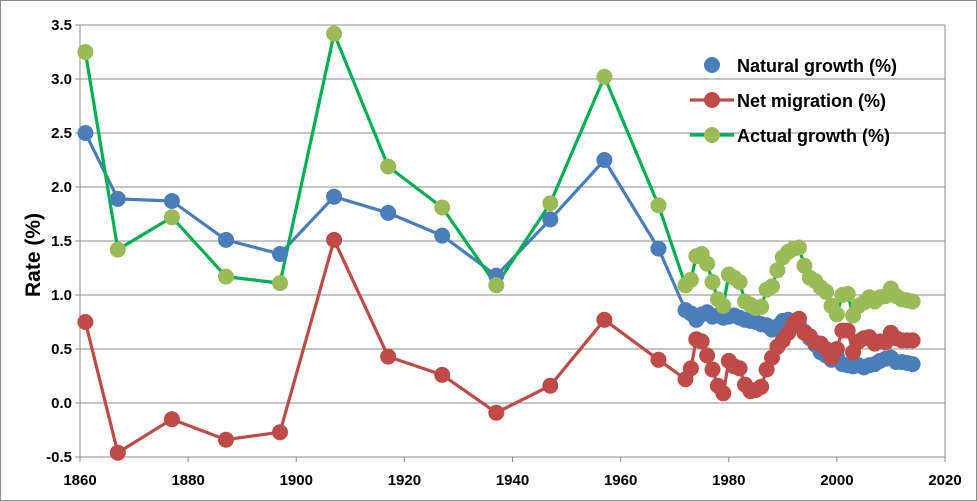  I want to click on y-tick-label: 1.0, so click(61, 295).